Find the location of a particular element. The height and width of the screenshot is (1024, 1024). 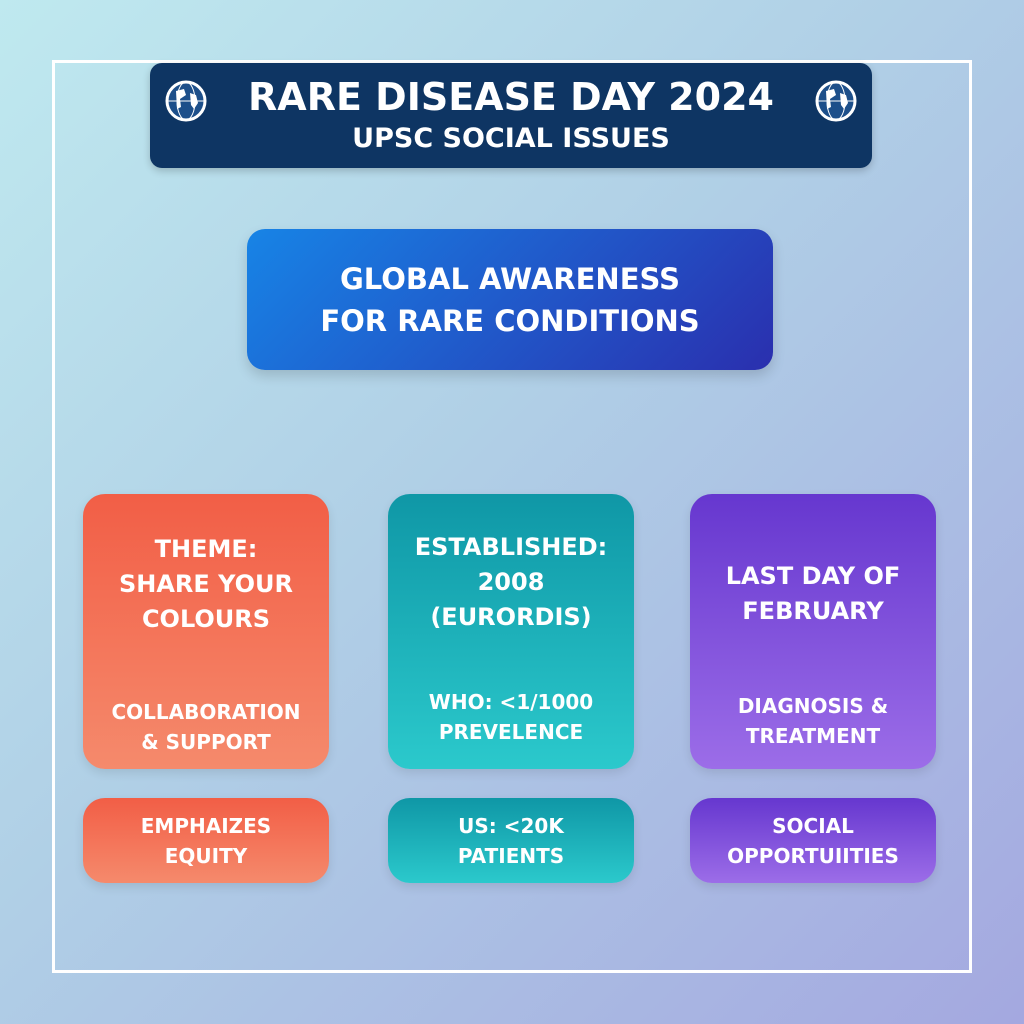

equity-card: EMPHAIZES EQUITY is located at coordinates (206, 840).